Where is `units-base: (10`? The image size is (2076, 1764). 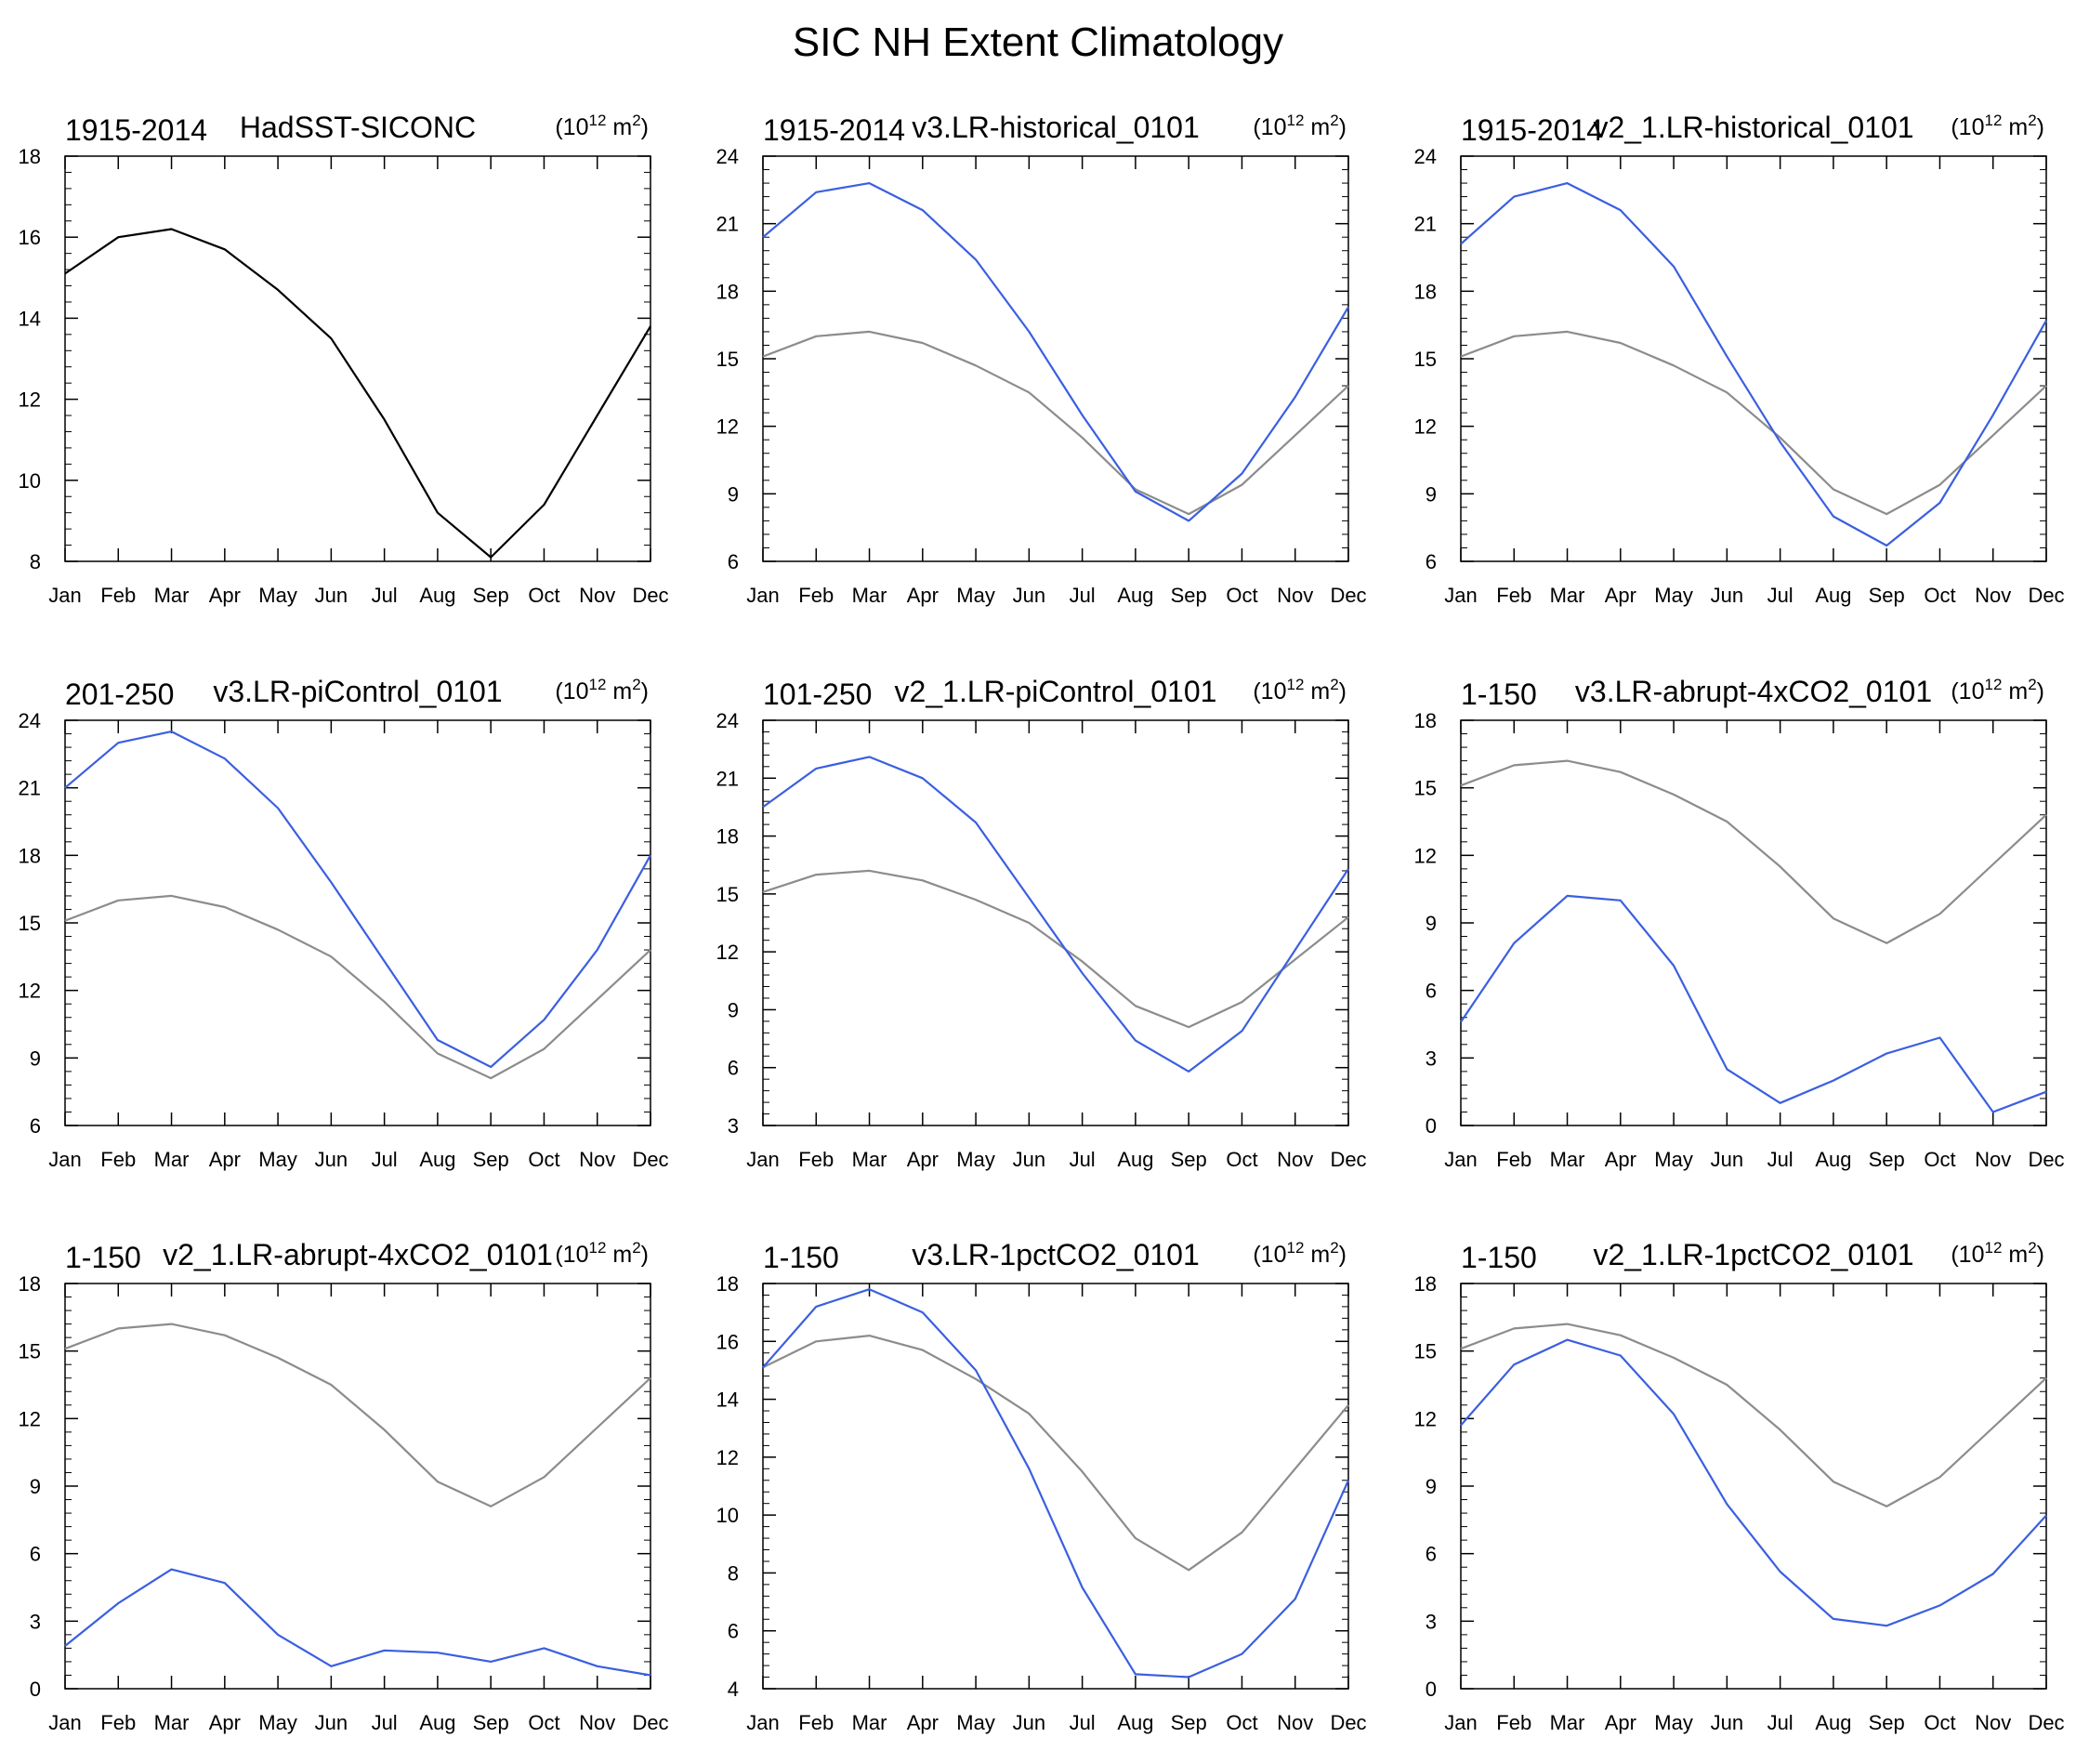
units-base: (10 is located at coordinates (1967, 691).